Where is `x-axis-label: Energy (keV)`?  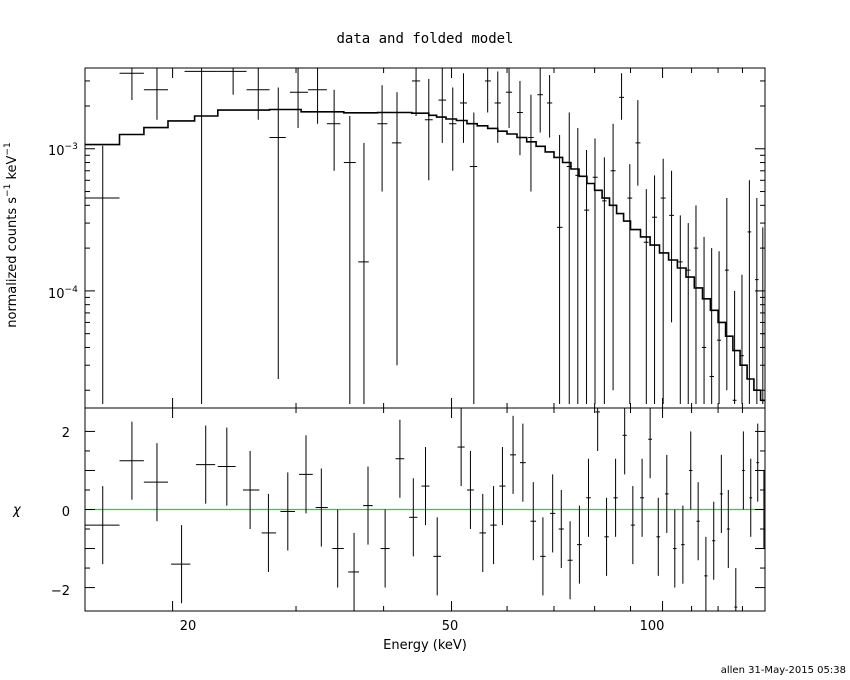
x-axis-label: Energy (keV) is located at coordinates (425, 645).